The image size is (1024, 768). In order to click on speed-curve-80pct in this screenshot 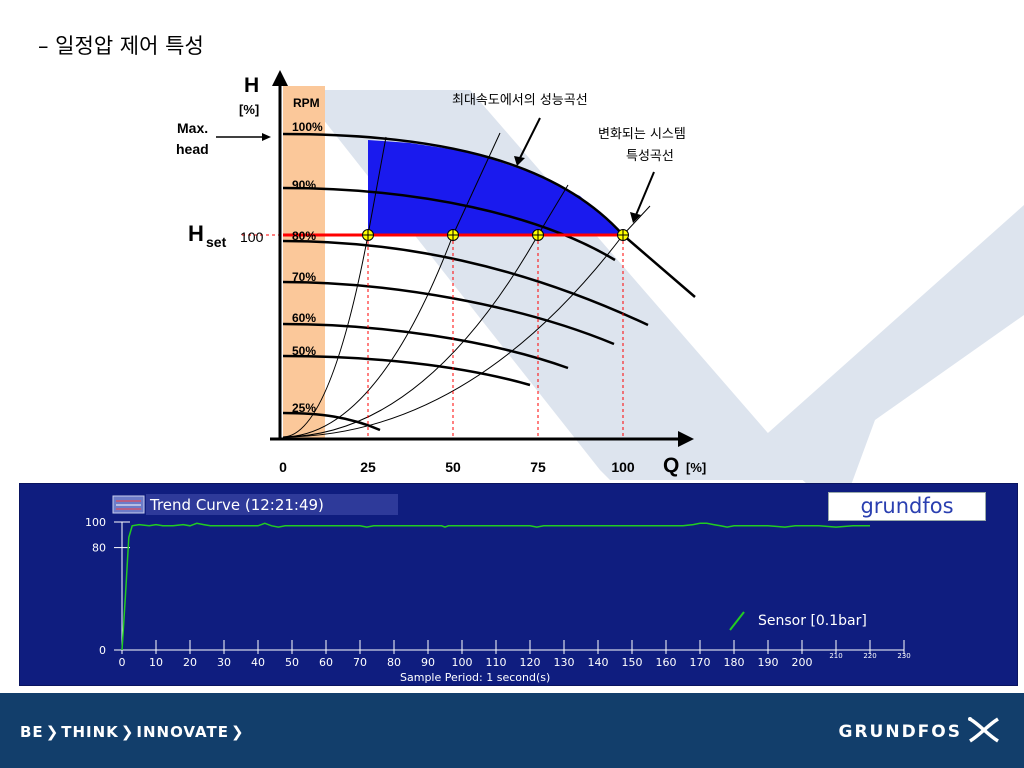, I will do `click(465, 283)`.